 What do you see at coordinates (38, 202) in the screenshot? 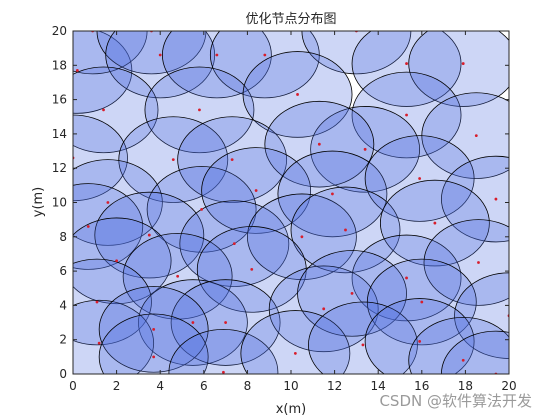
I see `y-axis-label: y(m)` at bounding box center [38, 202].